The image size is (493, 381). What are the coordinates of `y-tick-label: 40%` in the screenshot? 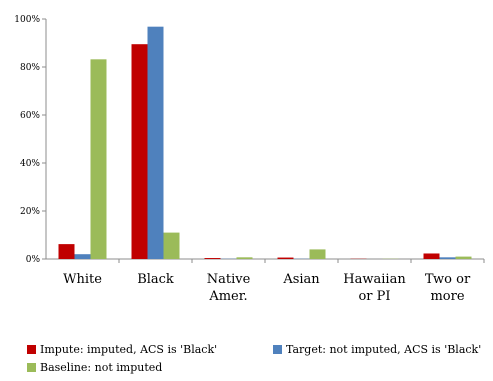 It's located at (30, 164).